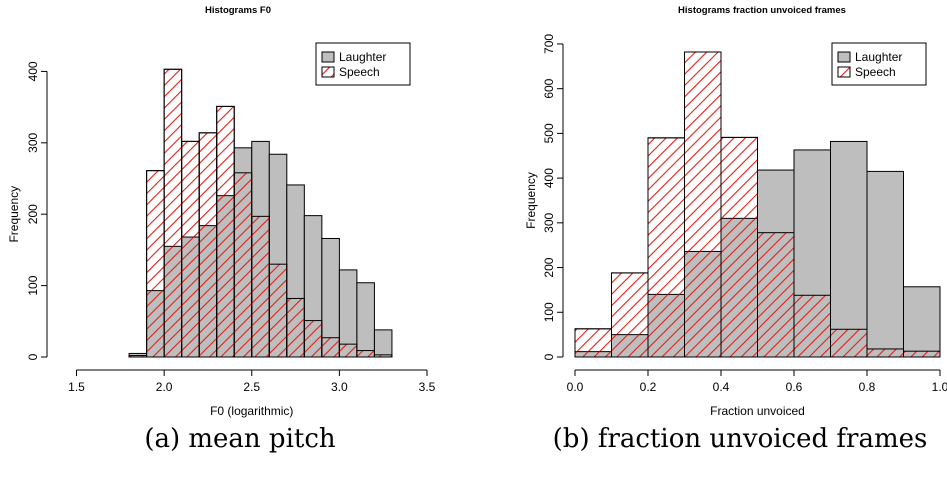 This screenshot has height=479, width=947. I want to click on y-tick-label: 600, so click(549, 88).